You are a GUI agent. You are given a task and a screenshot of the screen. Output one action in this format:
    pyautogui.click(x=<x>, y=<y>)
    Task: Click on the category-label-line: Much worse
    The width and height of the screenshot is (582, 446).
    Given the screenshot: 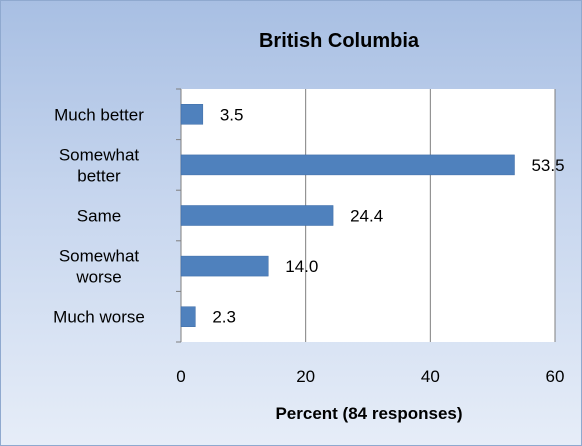 What is the action you would take?
    pyautogui.click(x=99, y=317)
    